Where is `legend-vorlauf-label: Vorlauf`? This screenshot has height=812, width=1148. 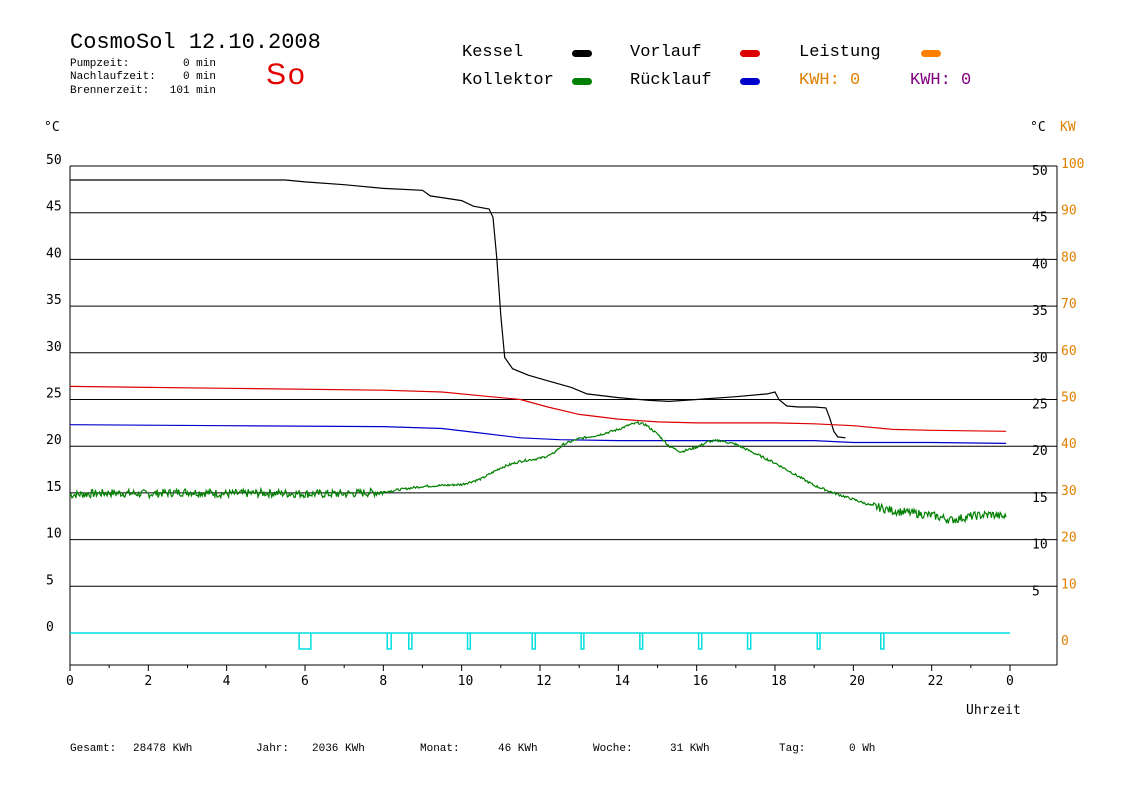
legend-vorlauf-label: Vorlauf is located at coordinates (666, 52).